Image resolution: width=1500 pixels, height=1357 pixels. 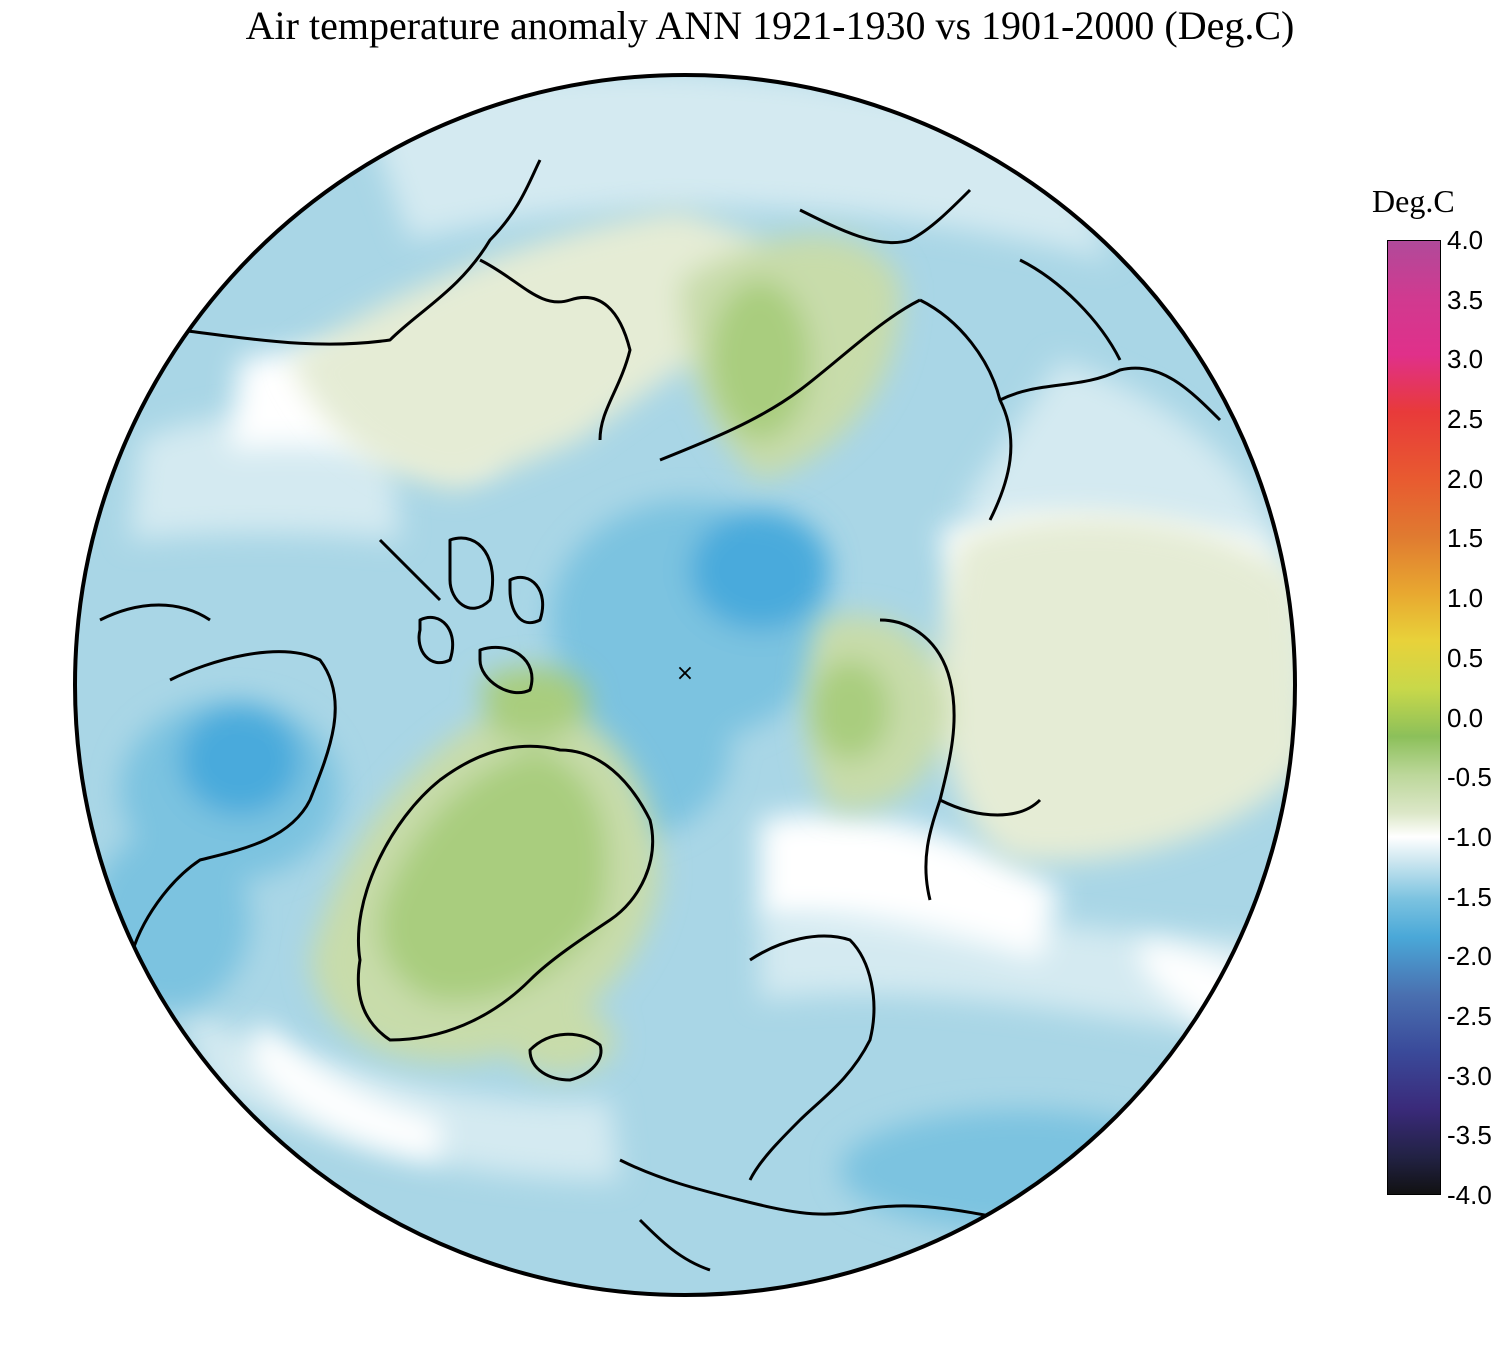 What do you see at coordinates (1465, 657) in the screenshot?
I see `colorbar-tick-label: 0.5` at bounding box center [1465, 657].